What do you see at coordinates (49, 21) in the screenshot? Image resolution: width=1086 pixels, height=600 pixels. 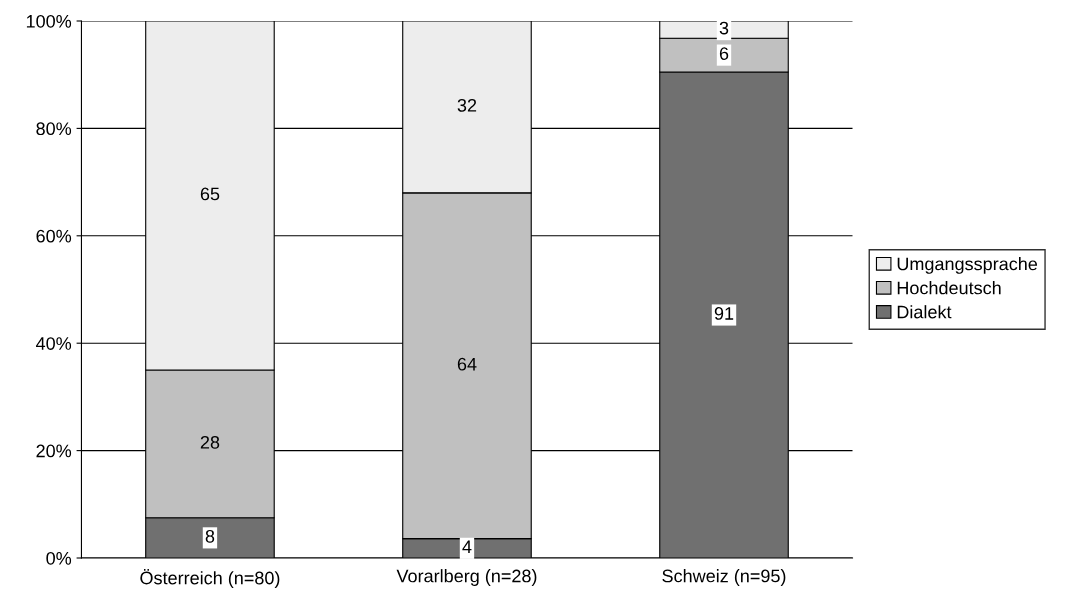 I see `y-tick-label: 100%` at bounding box center [49, 21].